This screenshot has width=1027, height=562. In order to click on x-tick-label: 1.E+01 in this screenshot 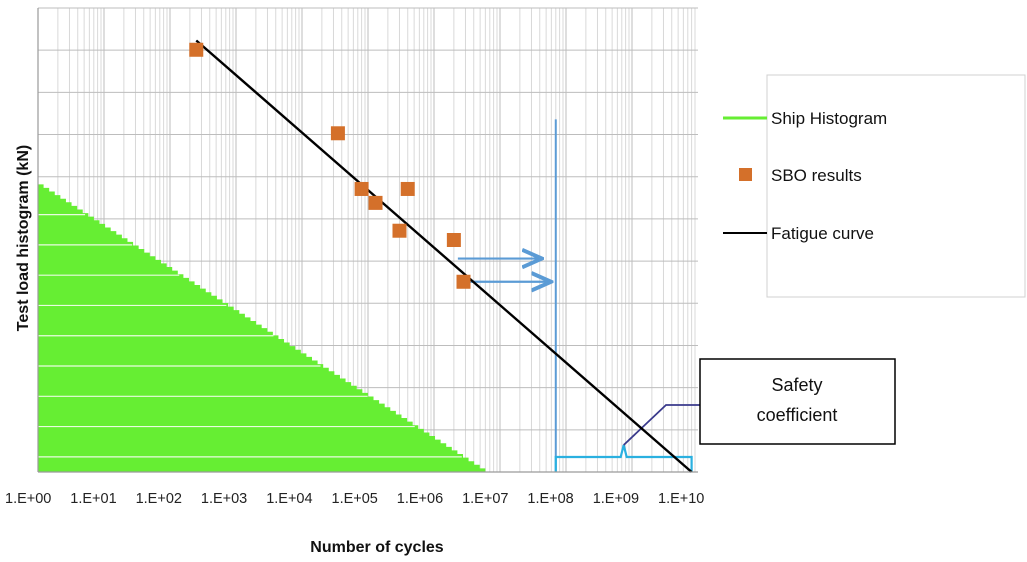, I will do `click(93, 499)`.